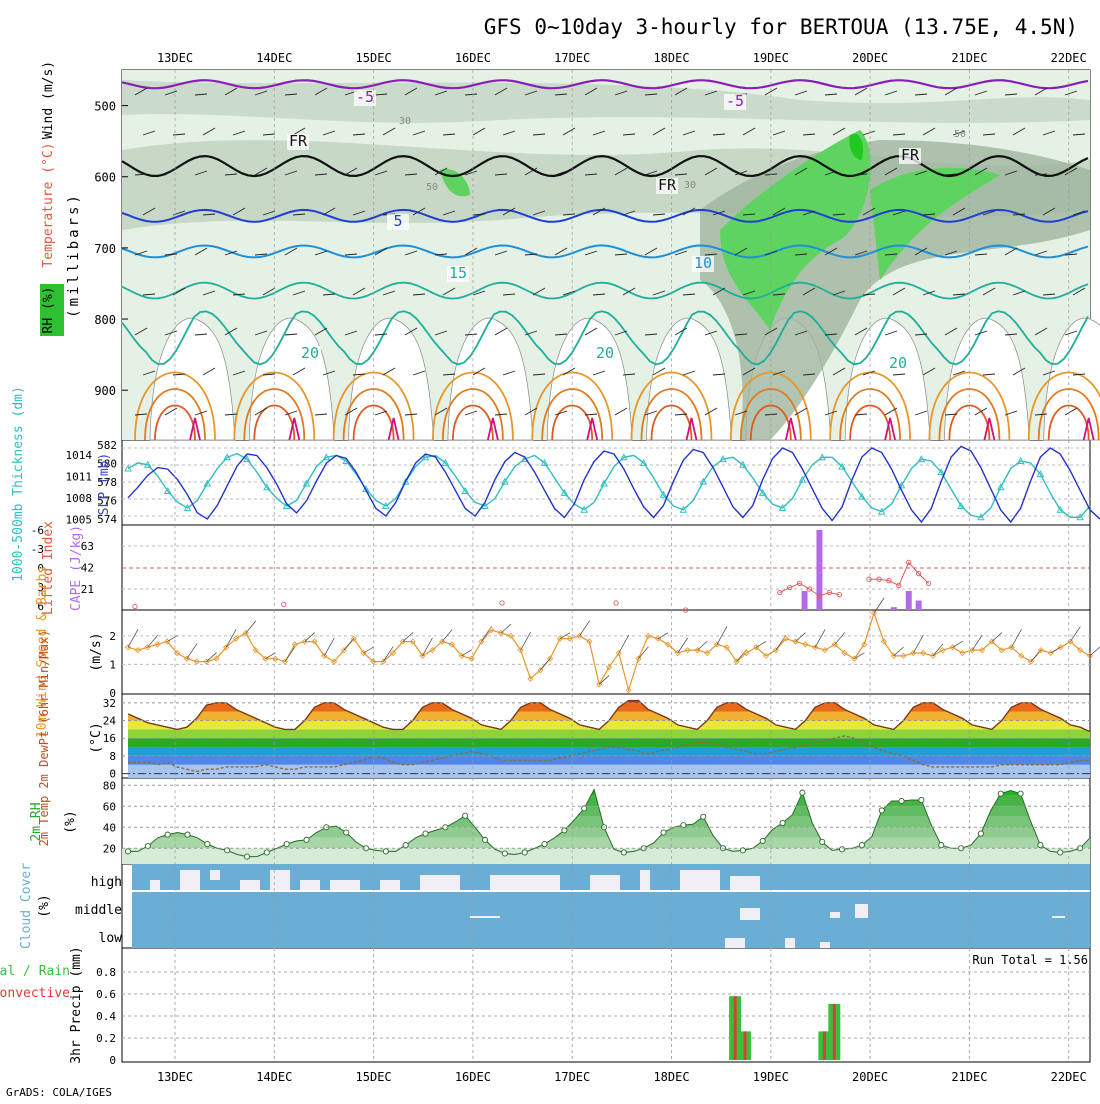 The height and width of the screenshot is (1104, 1100). Describe the element at coordinates (898, 363) in the screenshot. I see `contour-label: 20` at that location.